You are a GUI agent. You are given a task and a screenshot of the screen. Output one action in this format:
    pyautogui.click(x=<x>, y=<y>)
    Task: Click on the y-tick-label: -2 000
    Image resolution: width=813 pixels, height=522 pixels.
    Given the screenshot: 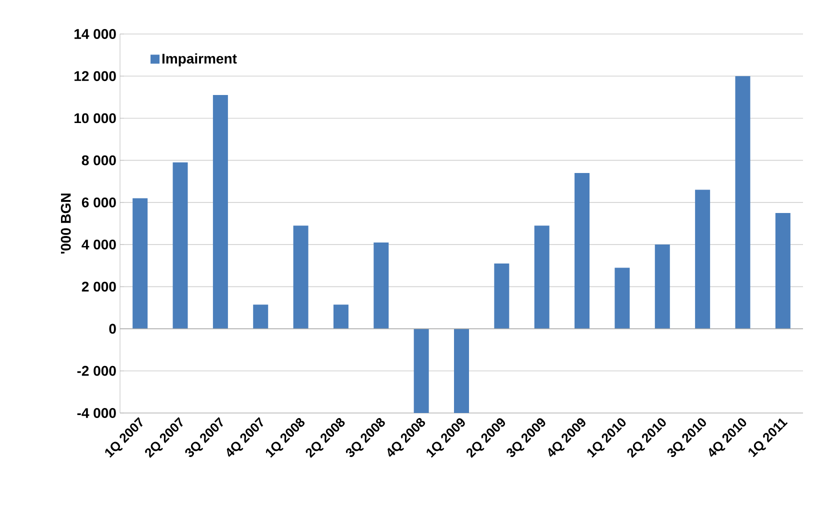 What is the action you would take?
    pyautogui.click(x=96, y=371)
    